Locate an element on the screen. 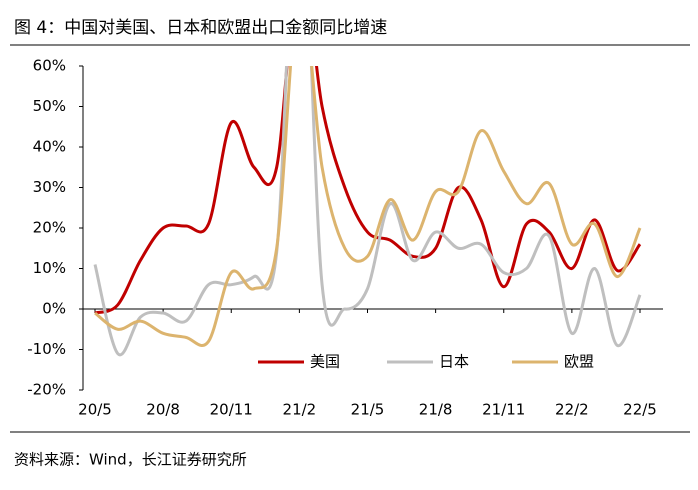  x-tick-label: 21/5 is located at coordinates (368, 410).